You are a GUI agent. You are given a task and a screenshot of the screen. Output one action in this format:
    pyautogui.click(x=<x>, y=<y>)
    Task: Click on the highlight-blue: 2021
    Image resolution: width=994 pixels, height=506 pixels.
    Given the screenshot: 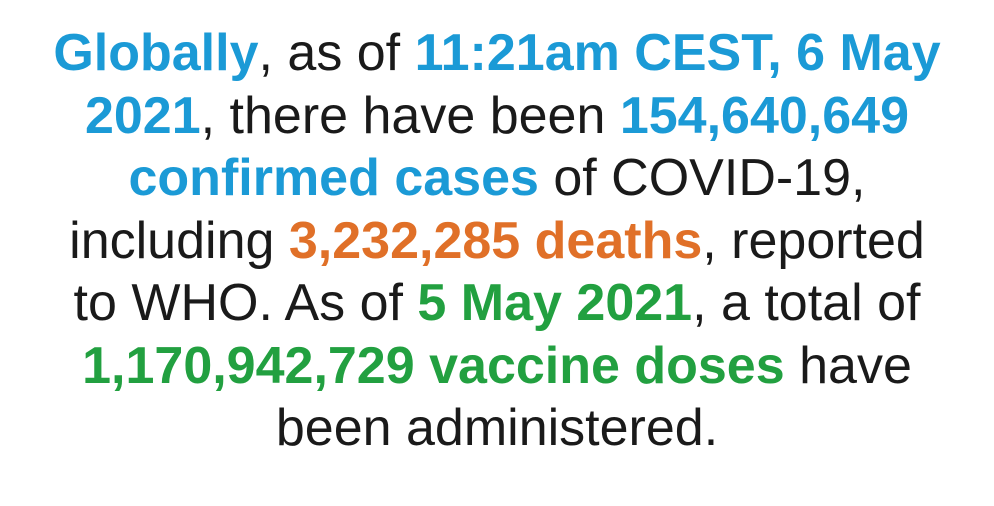 What is the action you would take?
    pyautogui.click(x=142, y=115)
    